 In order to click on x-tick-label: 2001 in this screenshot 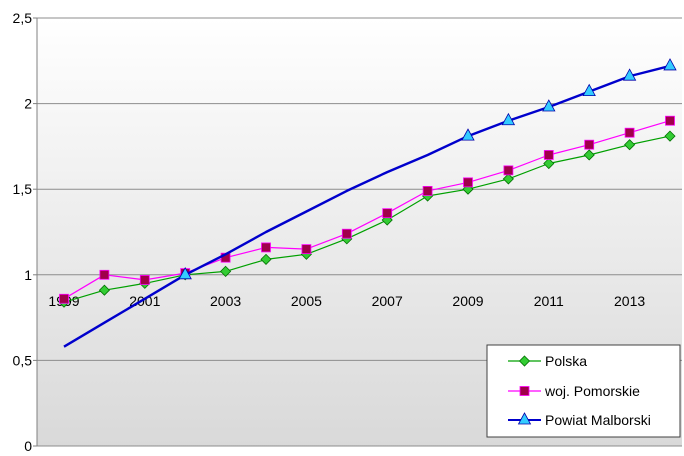, I will do `click(144, 301)`.